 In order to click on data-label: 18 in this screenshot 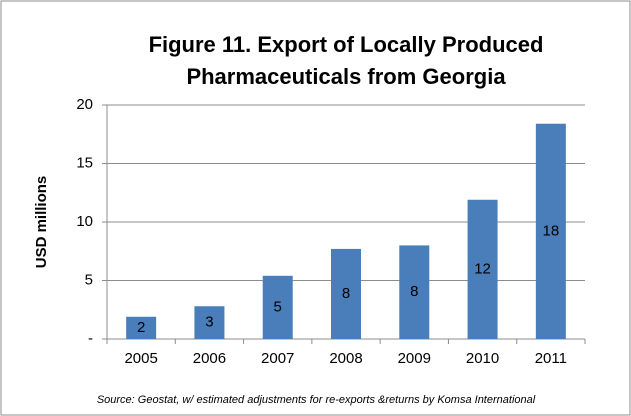, I will do `click(551, 230)`.